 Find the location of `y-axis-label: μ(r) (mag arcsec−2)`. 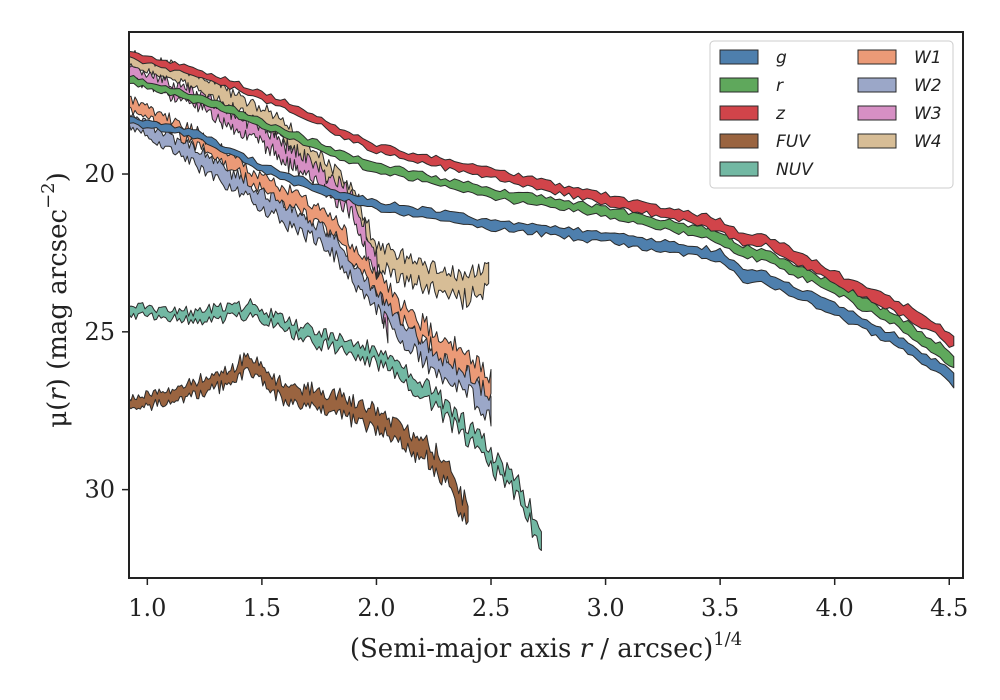

y-axis-label: μ(r) (mag arcsec−2) is located at coordinates (55, 300).